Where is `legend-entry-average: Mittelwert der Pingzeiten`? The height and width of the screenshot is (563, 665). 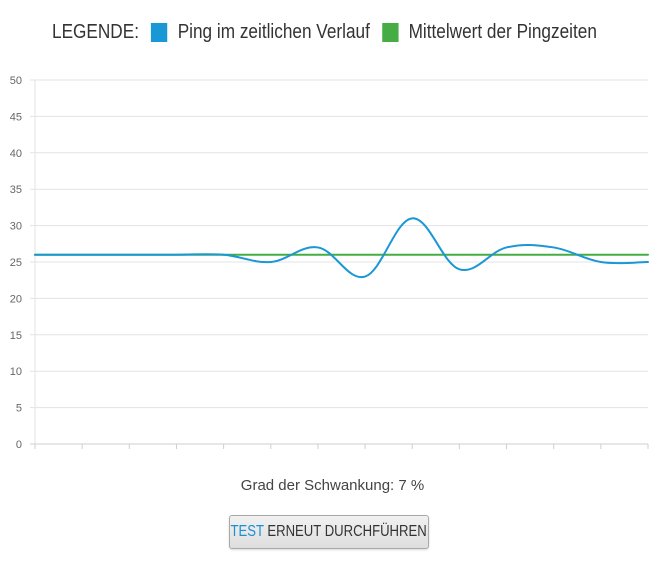
legend-entry-average: Mittelwert der Pingzeiten is located at coordinates (489, 32).